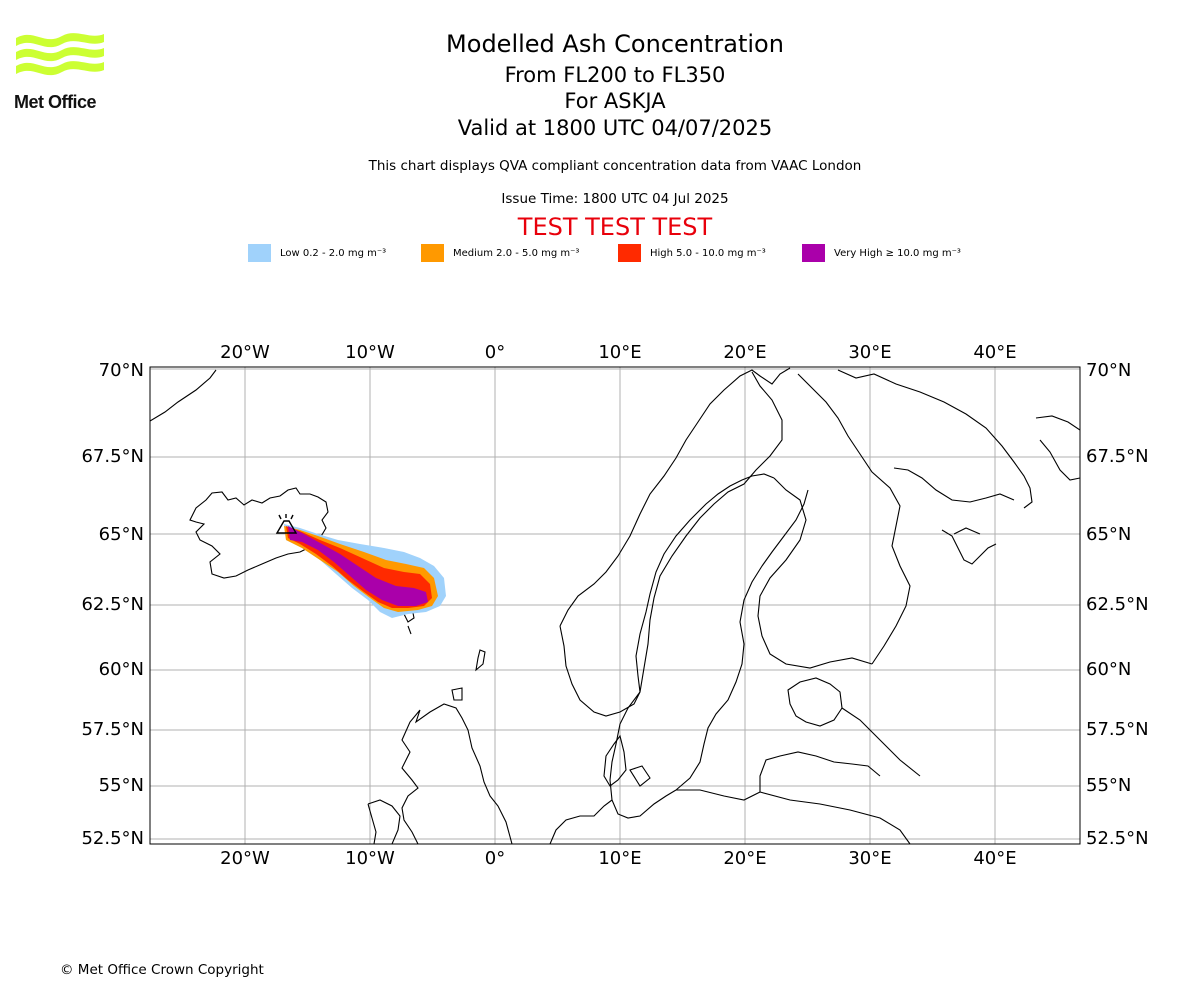  I want to click on lon-tick-bottom: 30°E, so click(869, 858).